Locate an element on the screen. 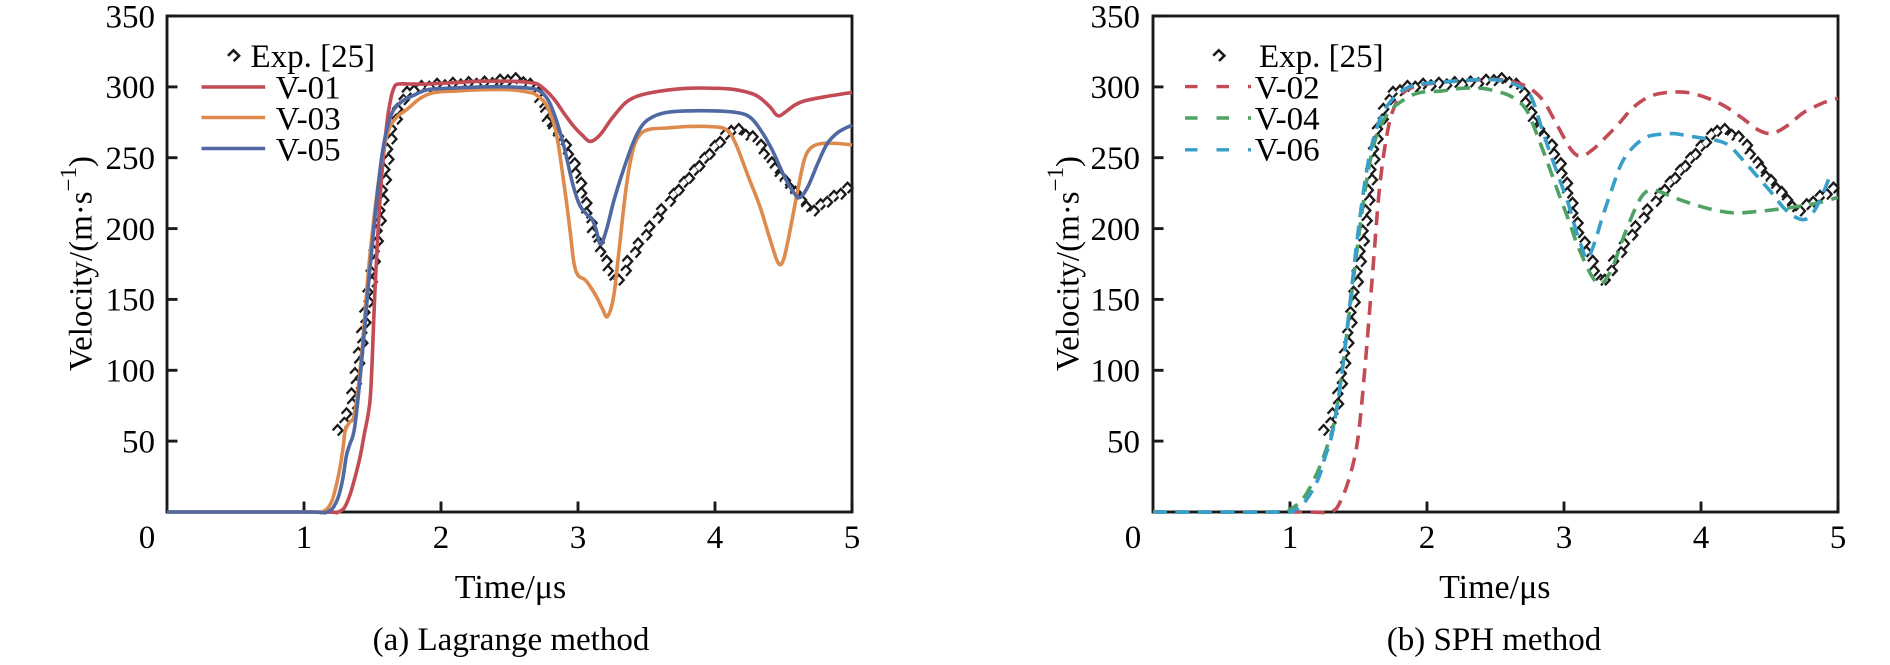  svg-text: V-04 is located at coordinates (1287, 120).